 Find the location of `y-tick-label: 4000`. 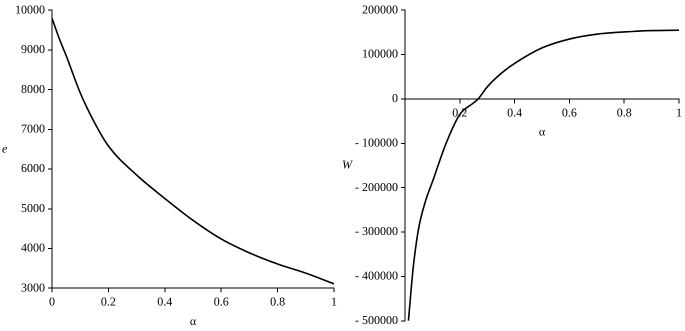

y-tick-label: 4000 is located at coordinates (33, 247).